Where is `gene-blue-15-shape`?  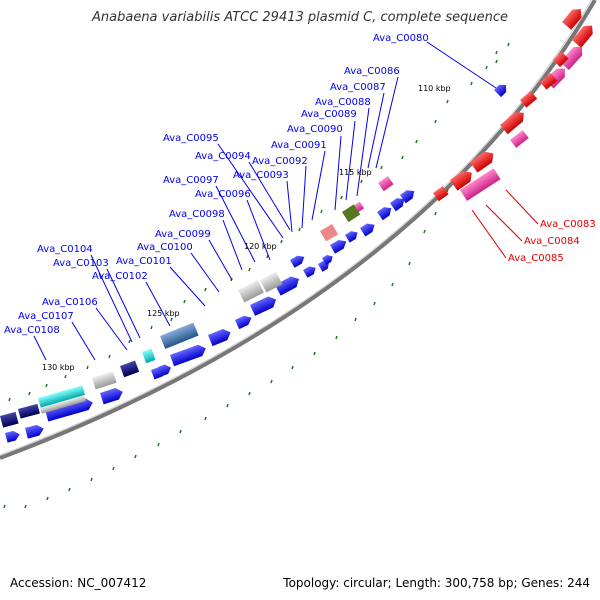 gene-blue-15-shape is located at coordinates (69, 410).